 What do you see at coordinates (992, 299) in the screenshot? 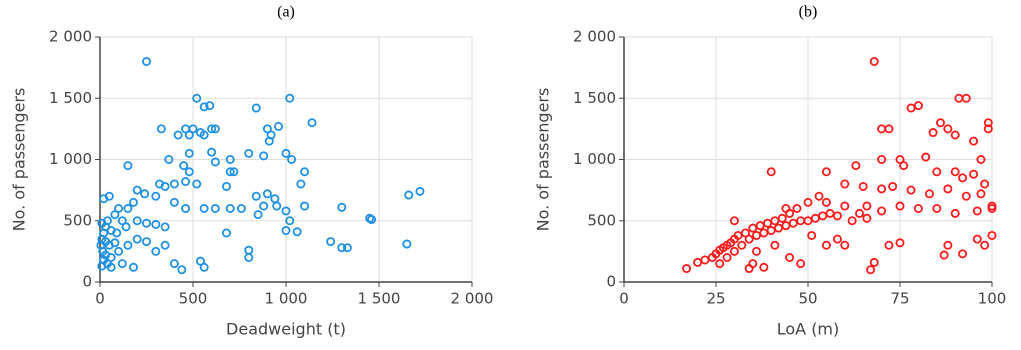
I see `x-tick-label: 100` at bounding box center [992, 299].